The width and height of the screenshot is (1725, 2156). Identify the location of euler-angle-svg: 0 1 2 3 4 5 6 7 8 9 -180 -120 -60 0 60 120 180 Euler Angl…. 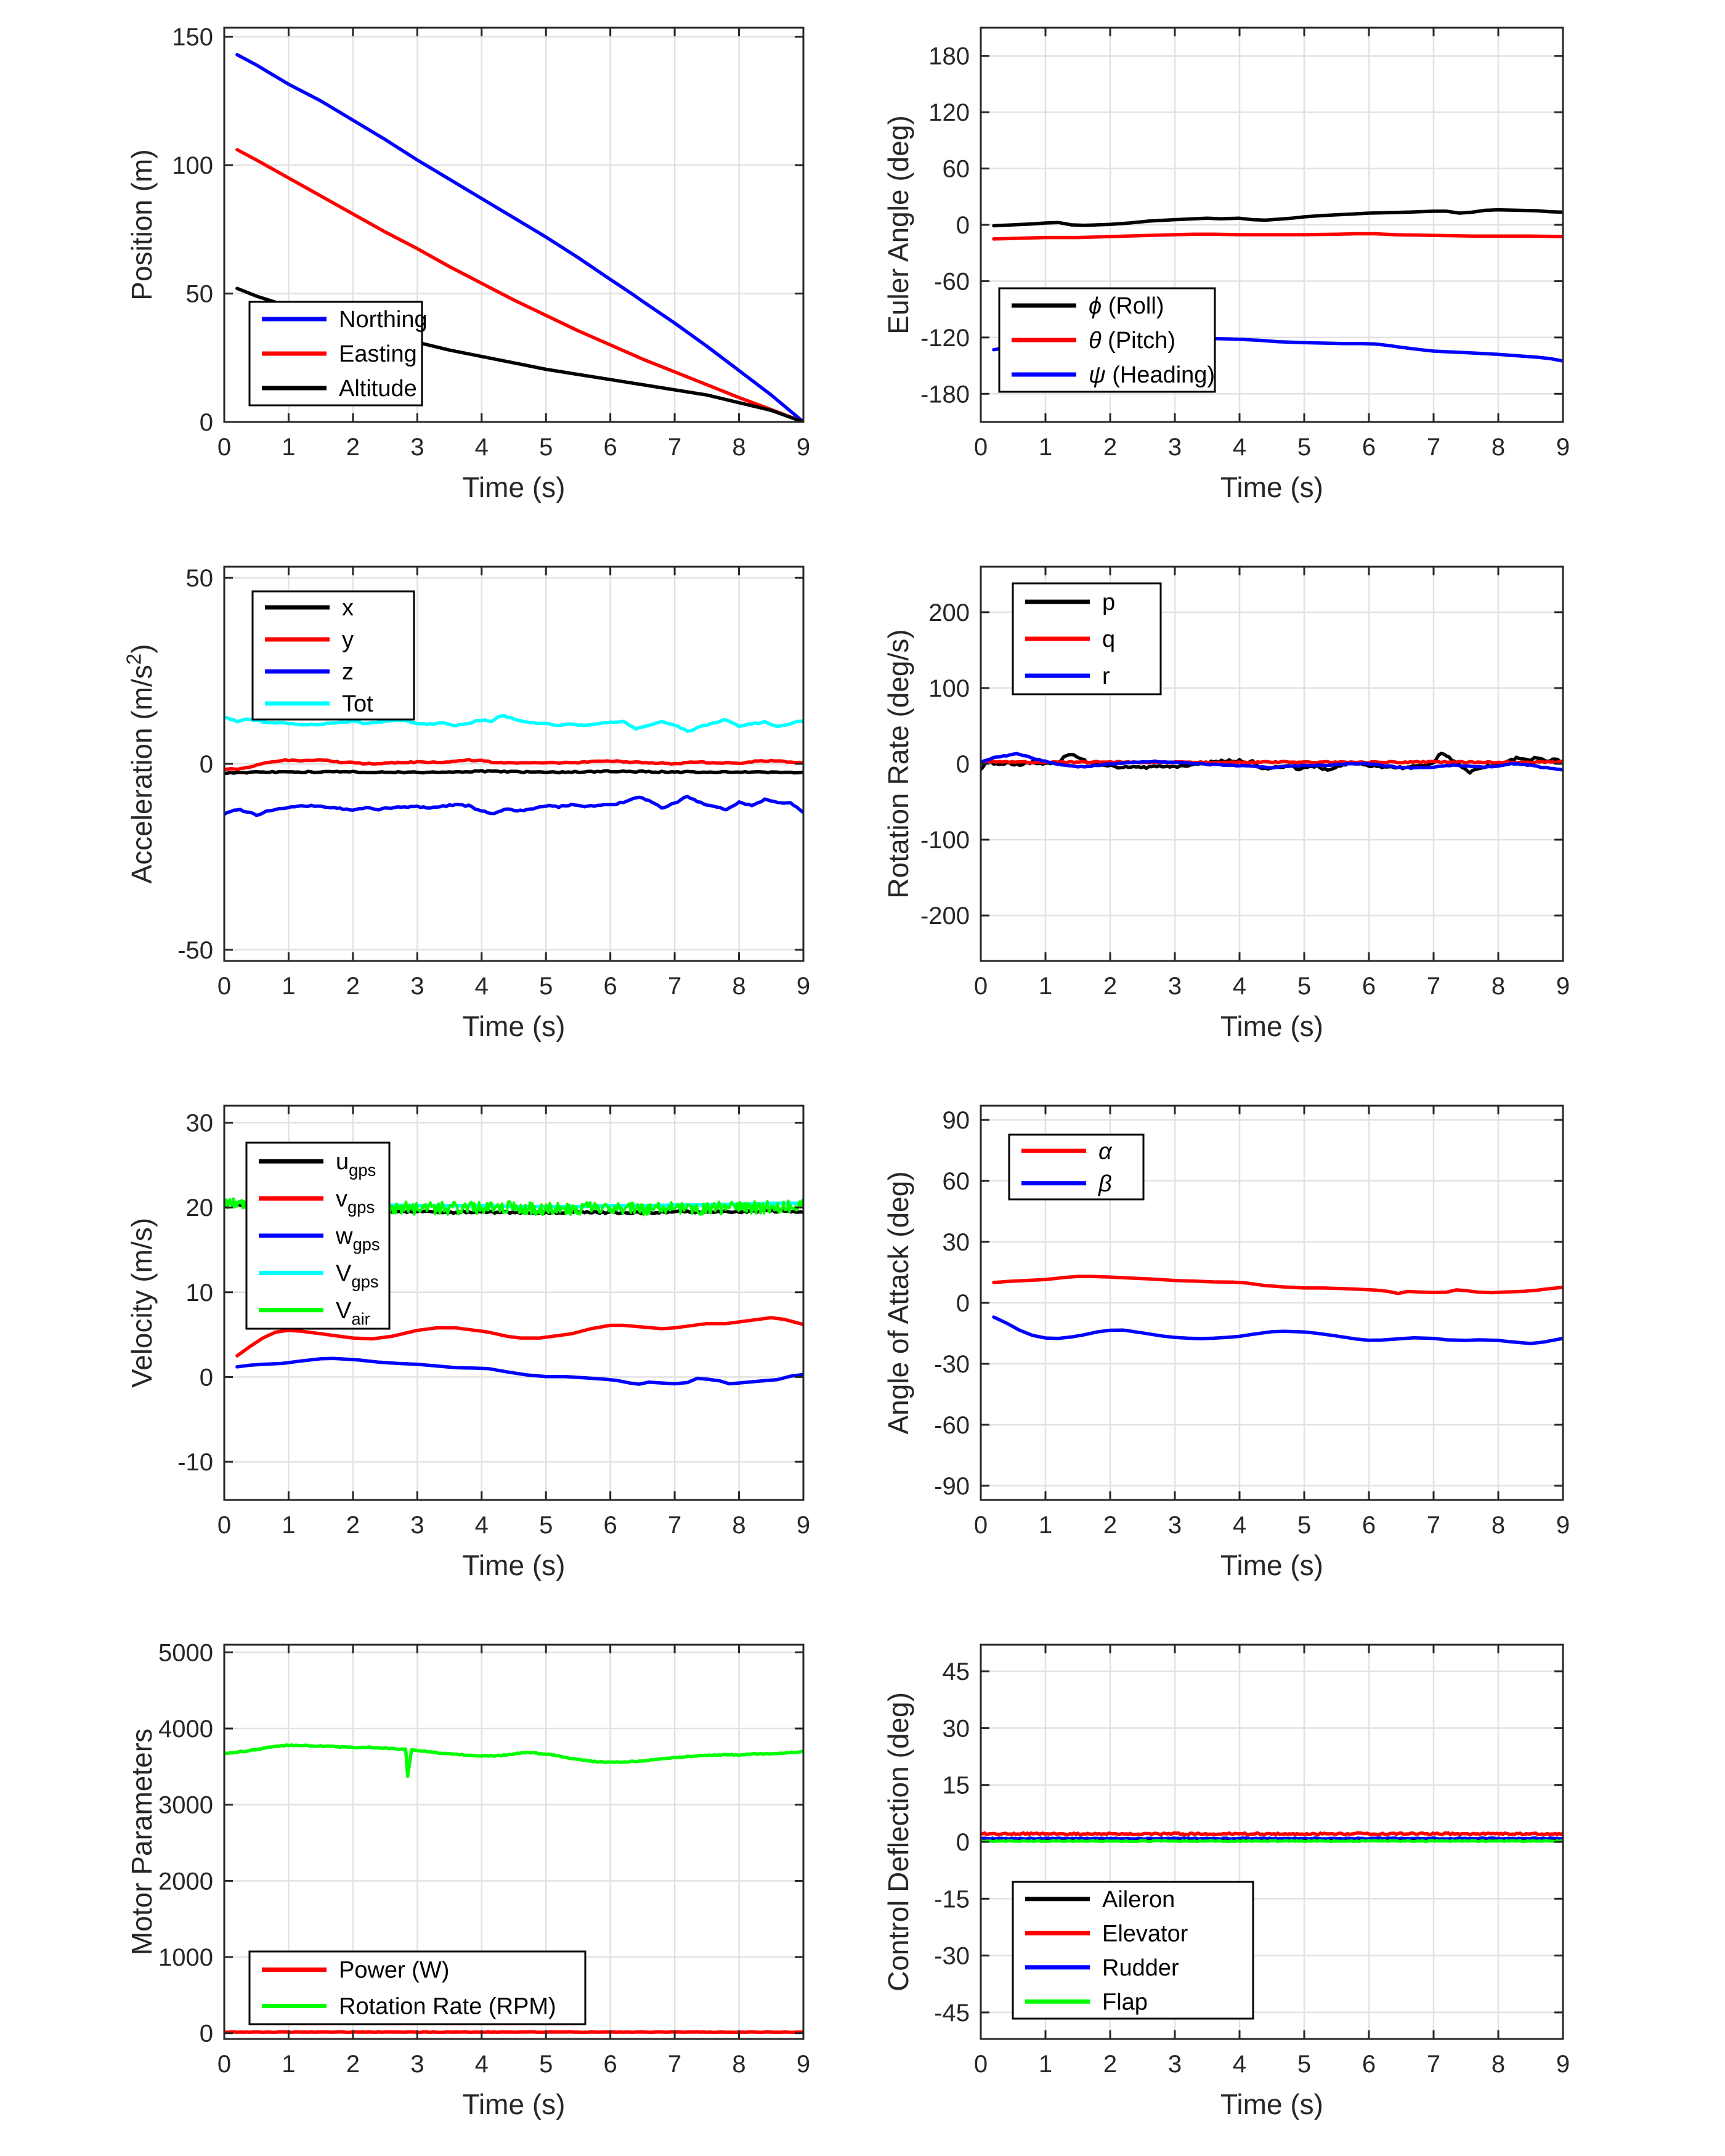
(1226, 264).